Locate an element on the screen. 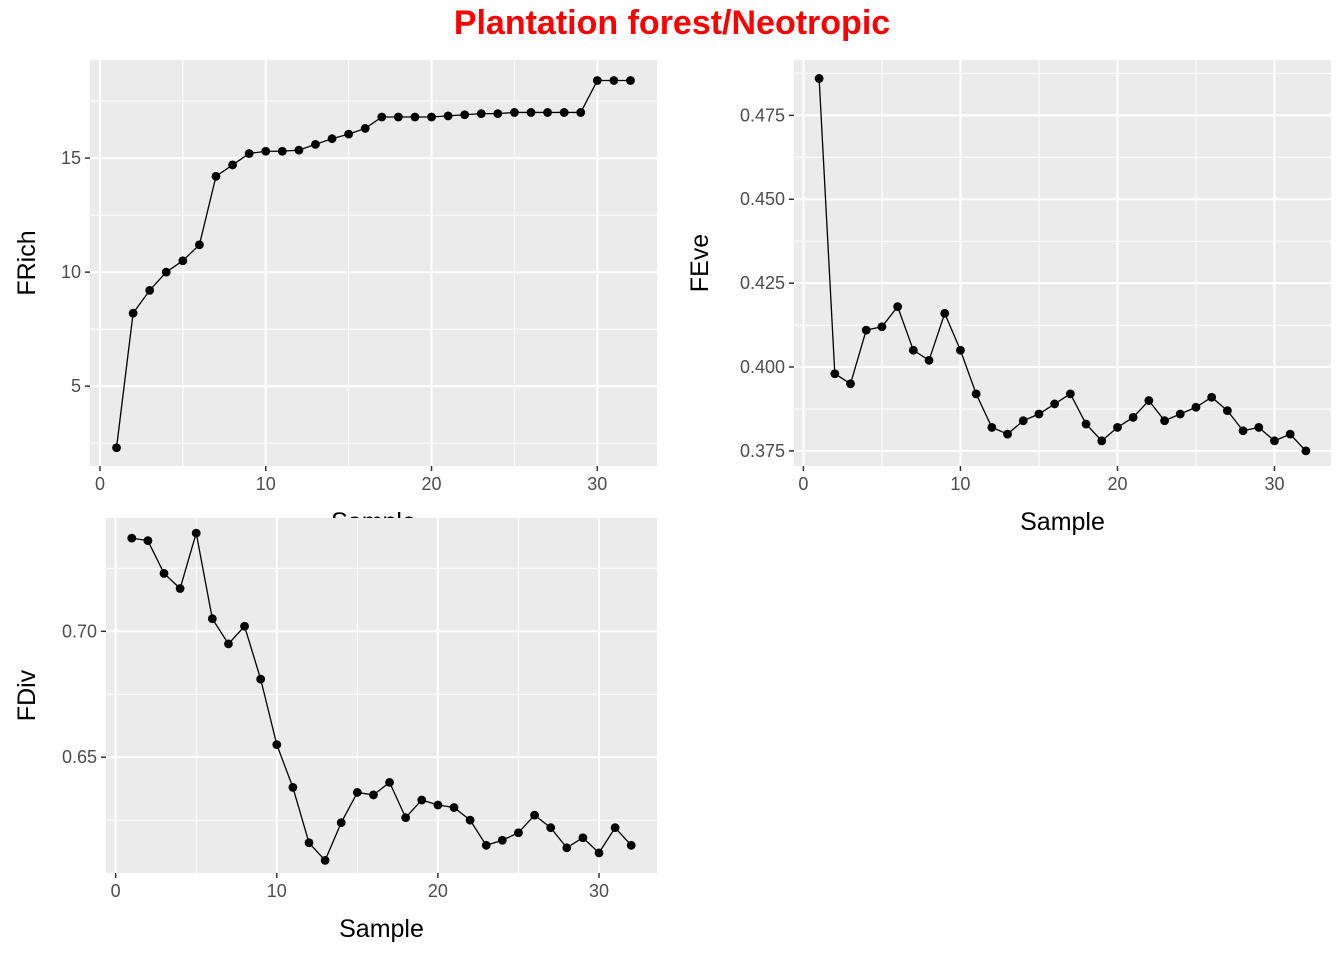 The height and width of the screenshot is (960, 1344). feve-y-tick-label: 0.425 is located at coordinates (762, 283).